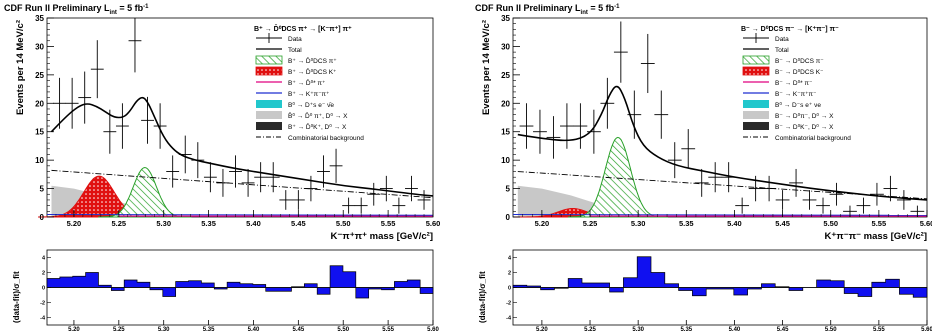  Describe the element at coordinates (312, 72) in the screenshot. I see `legend-label: B⁺ → D̄⁰DCS K⁺` at that location.